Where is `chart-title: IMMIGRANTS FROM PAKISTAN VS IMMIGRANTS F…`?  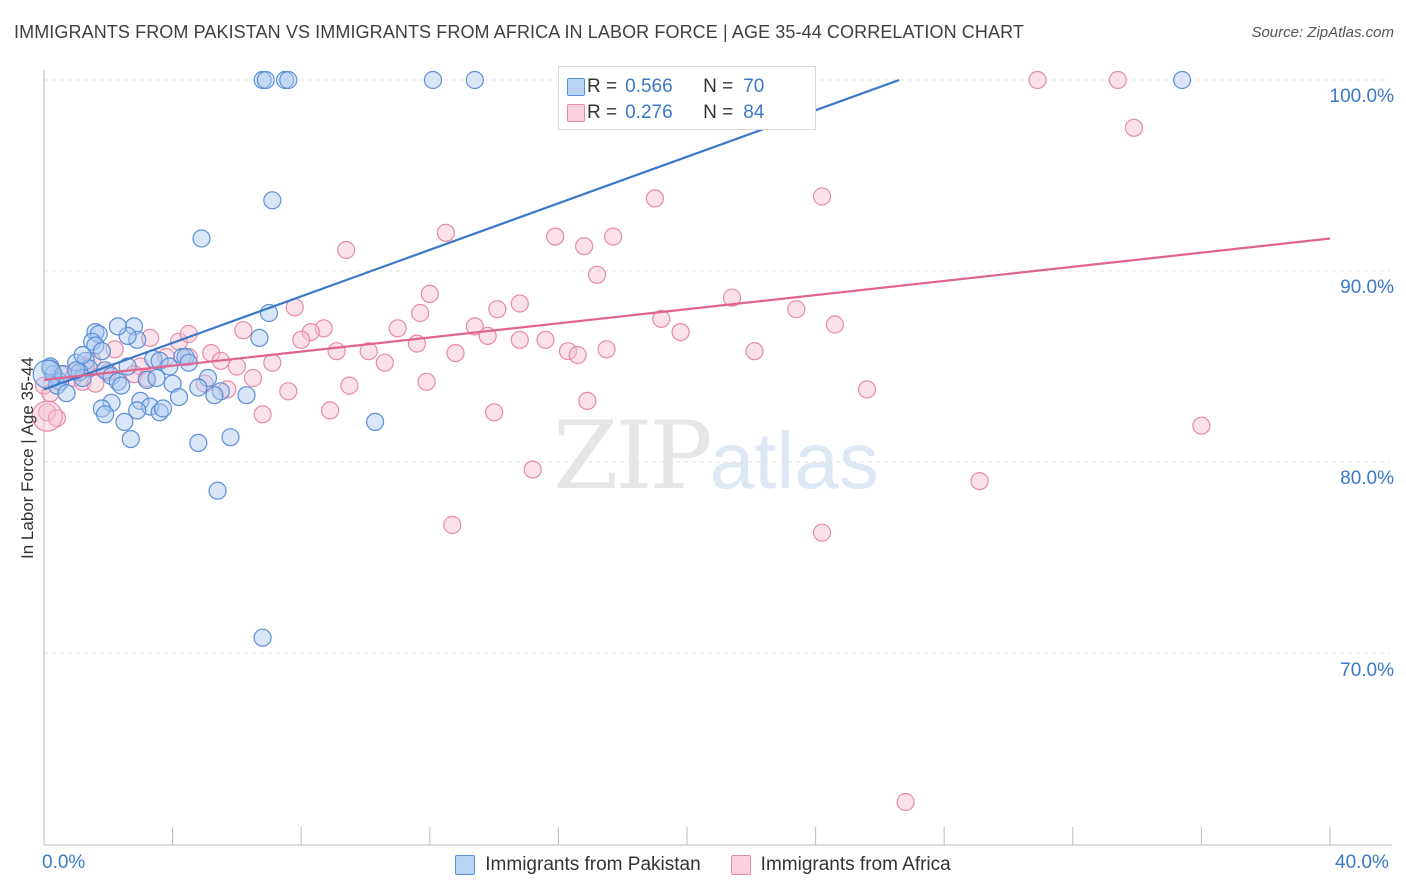 chart-title: IMMIGRANTS FROM PAKISTAN VS IMMIGRANTS F… is located at coordinates (519, 32).